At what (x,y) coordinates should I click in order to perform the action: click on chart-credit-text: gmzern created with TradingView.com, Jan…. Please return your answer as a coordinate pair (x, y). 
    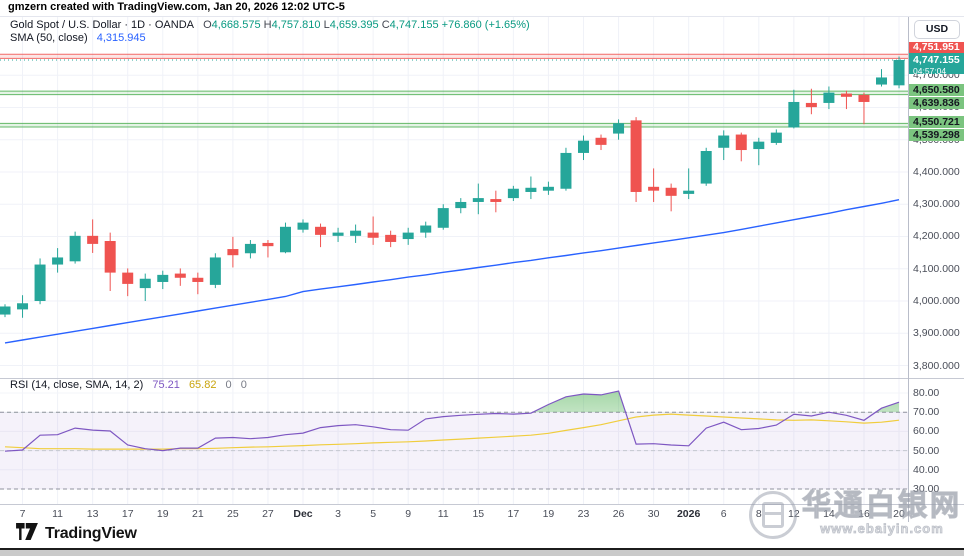
    Looking at the image, I should click on (176, 7).